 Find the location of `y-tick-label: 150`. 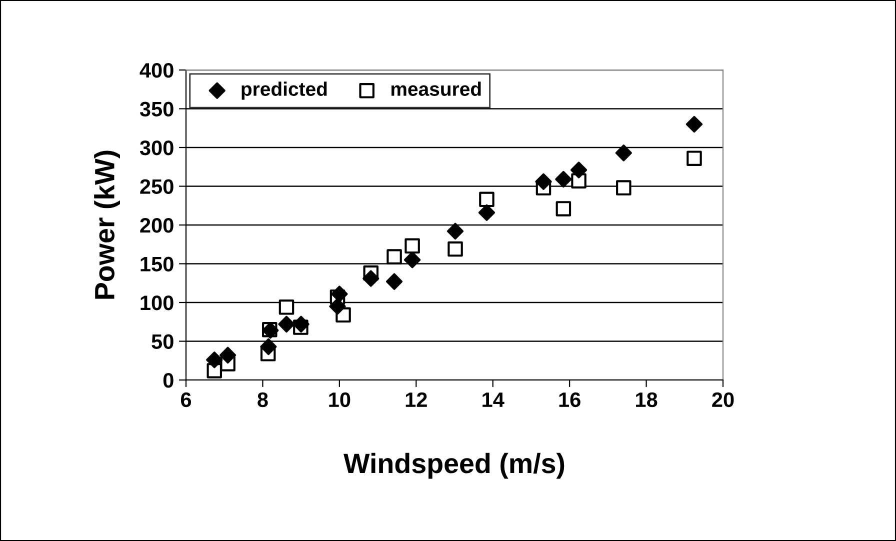

y-tick-label: 150 is located at coordinates (157, 264).